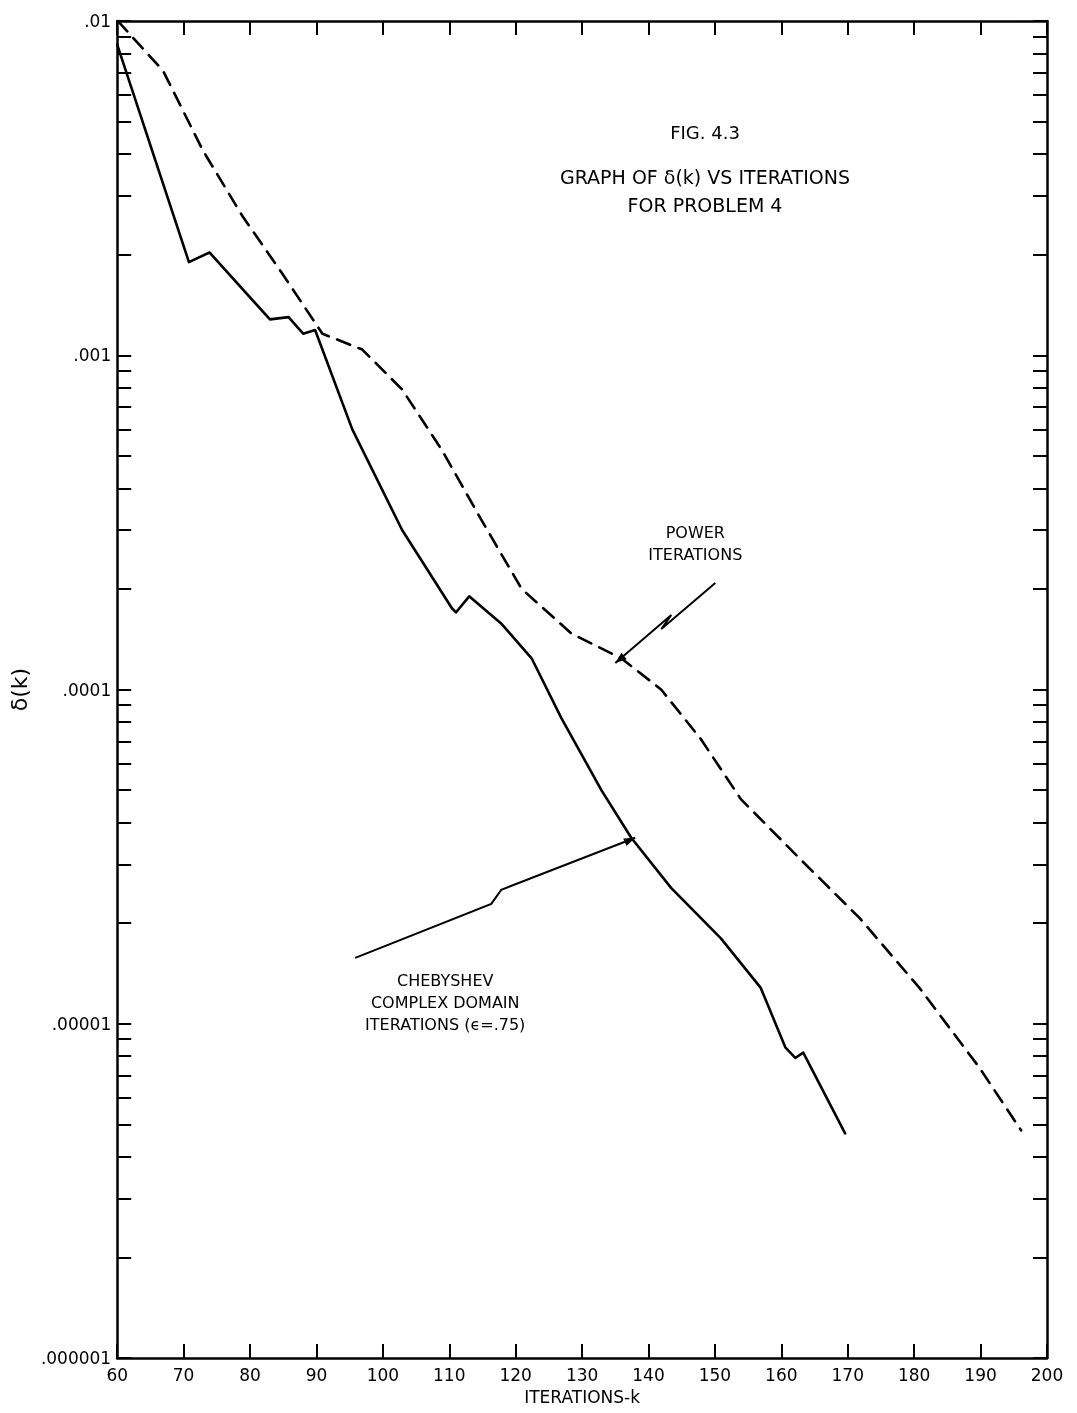 The image size is (1077, 1413). Describe the element at coordinates (847, 1374) in the screenshot. I see `x-tick-label: 170` at that location.